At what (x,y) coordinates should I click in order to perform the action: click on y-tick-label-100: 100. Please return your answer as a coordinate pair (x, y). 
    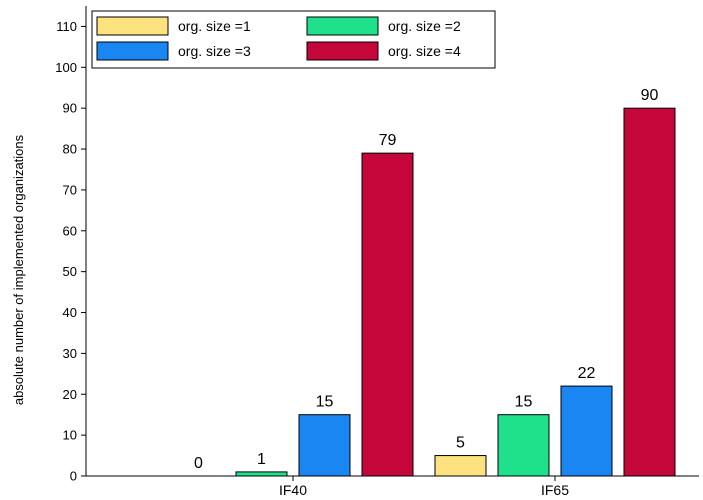
    Looking at the image, I should click on (66, 67).